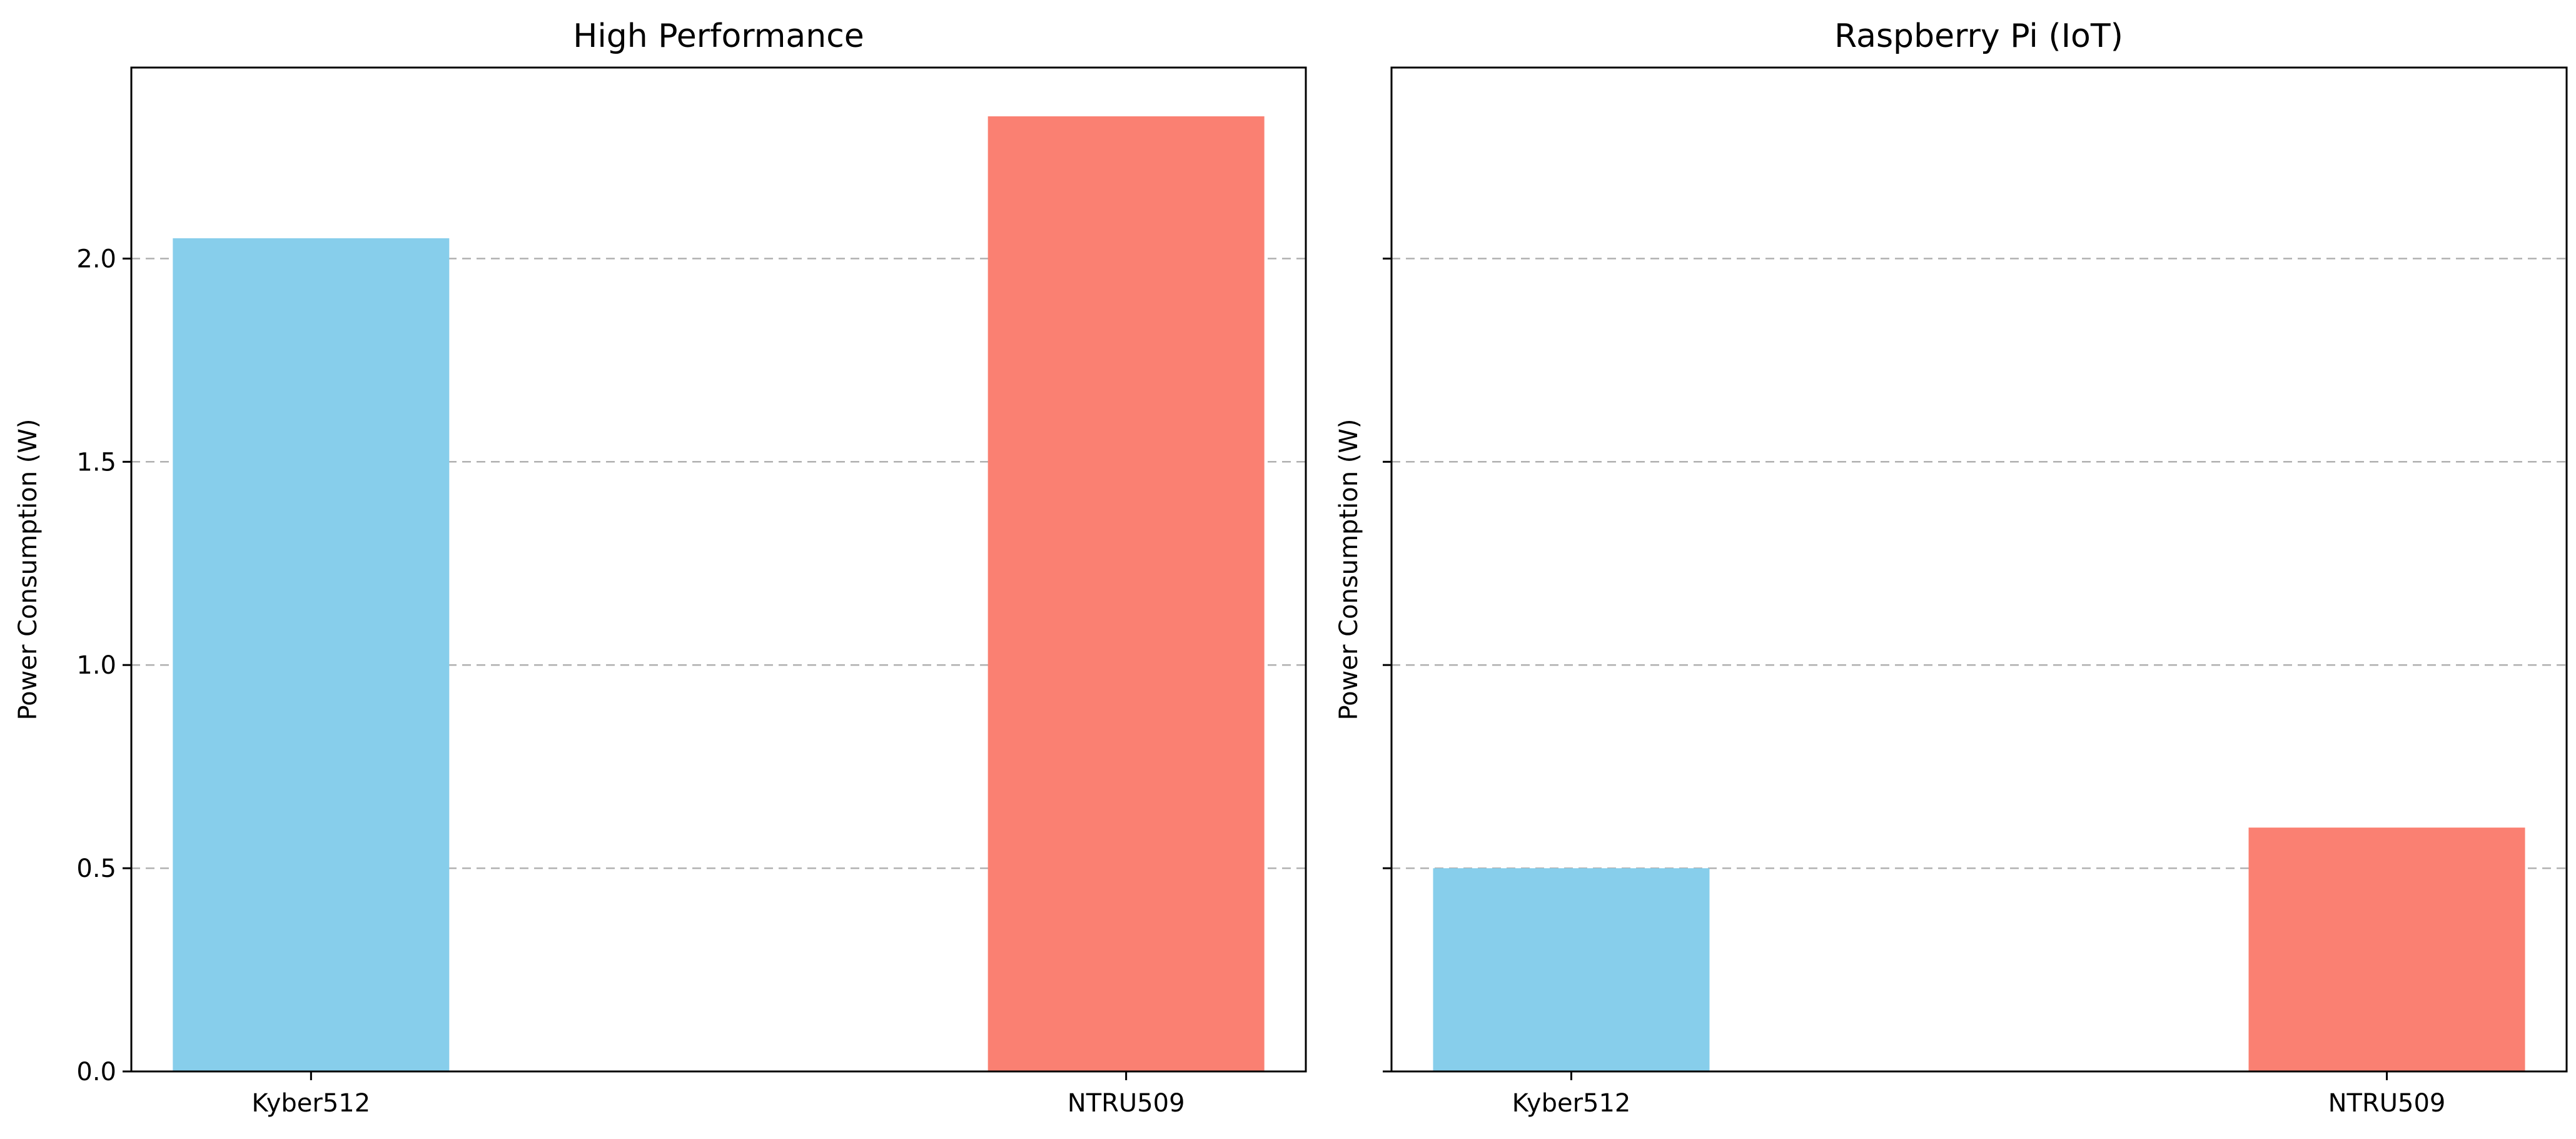 Image resolution: width=2576 pixels, height=1139 pixels. I want to click on y-tick-label: 1.5, so click(96, 462).